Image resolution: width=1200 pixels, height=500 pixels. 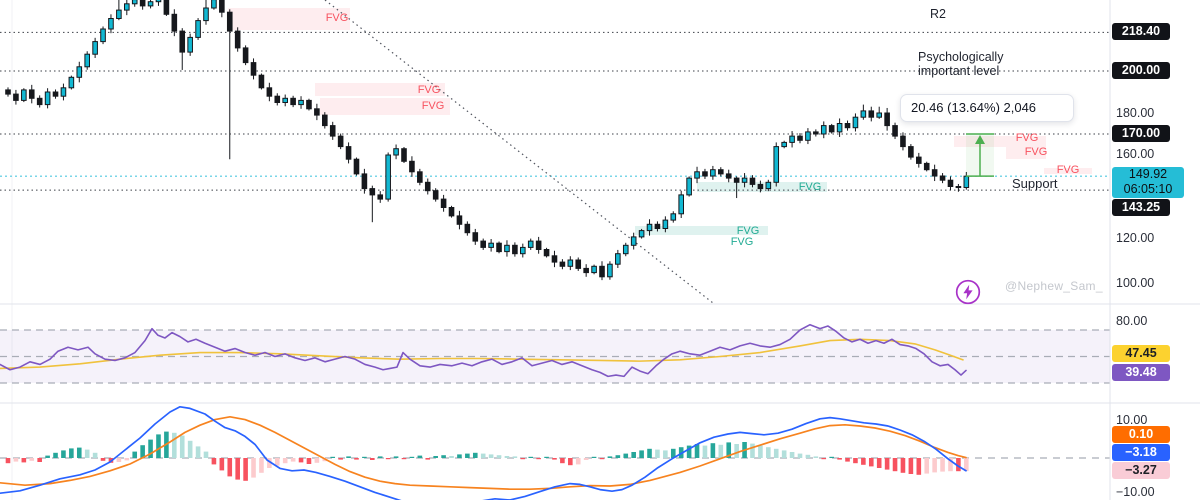 I want to click on axis-macd-value: −3.18, so click(x=1141, y=452).